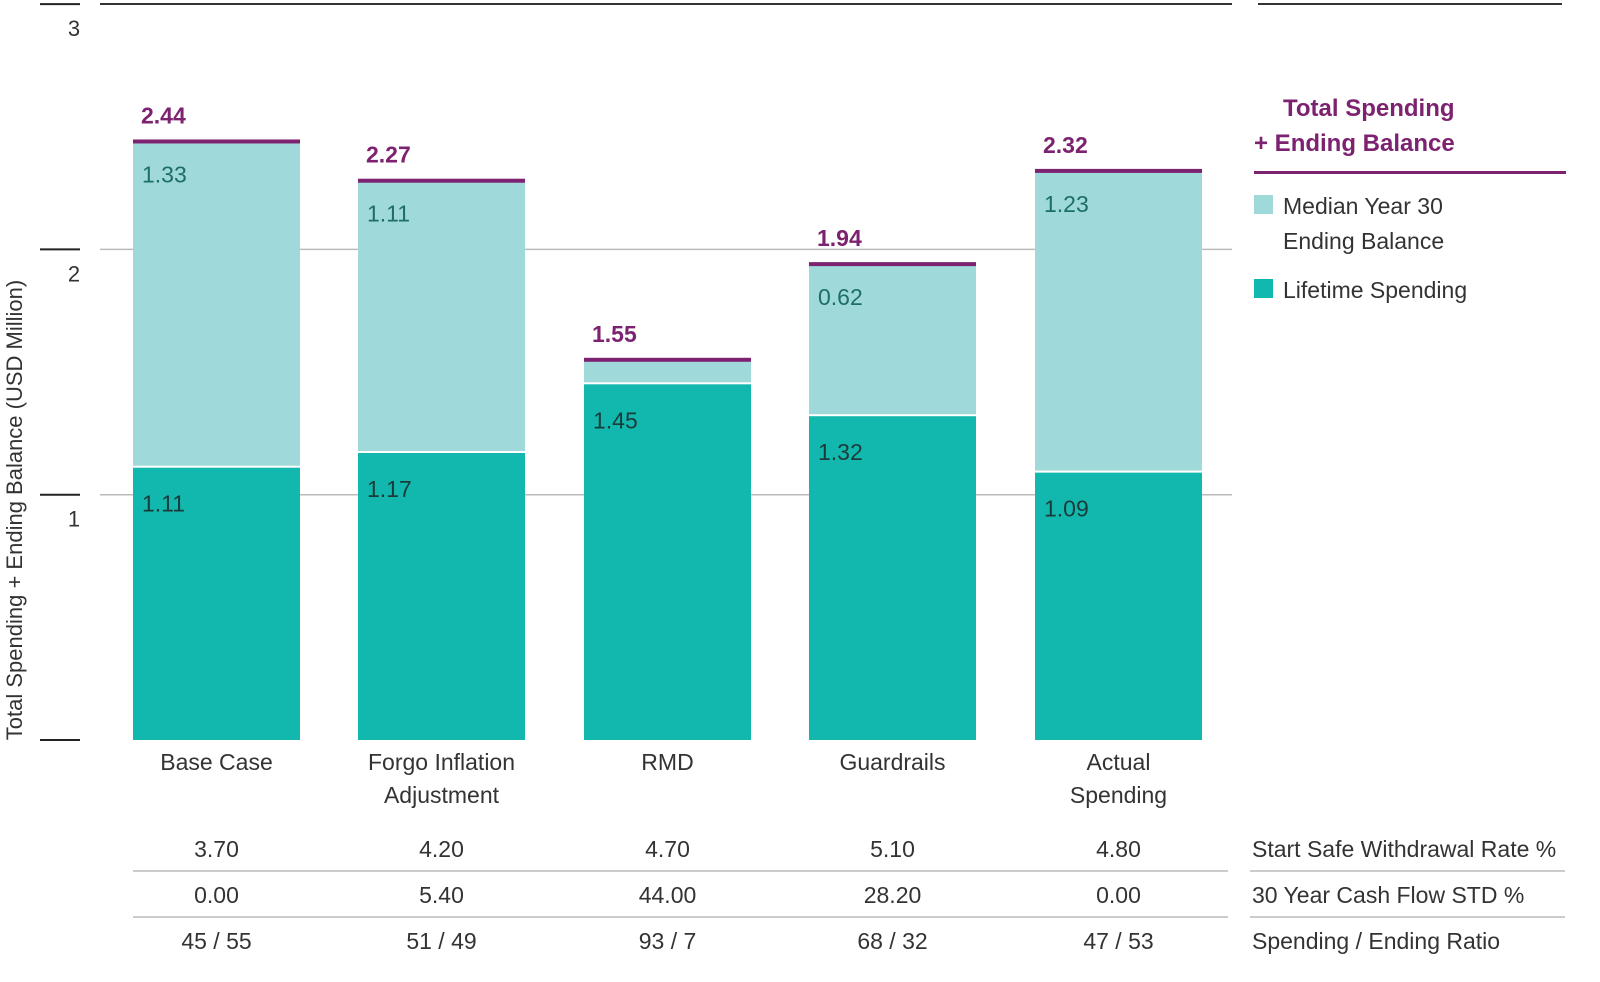 This screenshot has width=1600, height=982. What do you see at coordinates (1263, 204) in the screenshot?
I see `legend-swatch-balance` at bounding box center [1263, 204].